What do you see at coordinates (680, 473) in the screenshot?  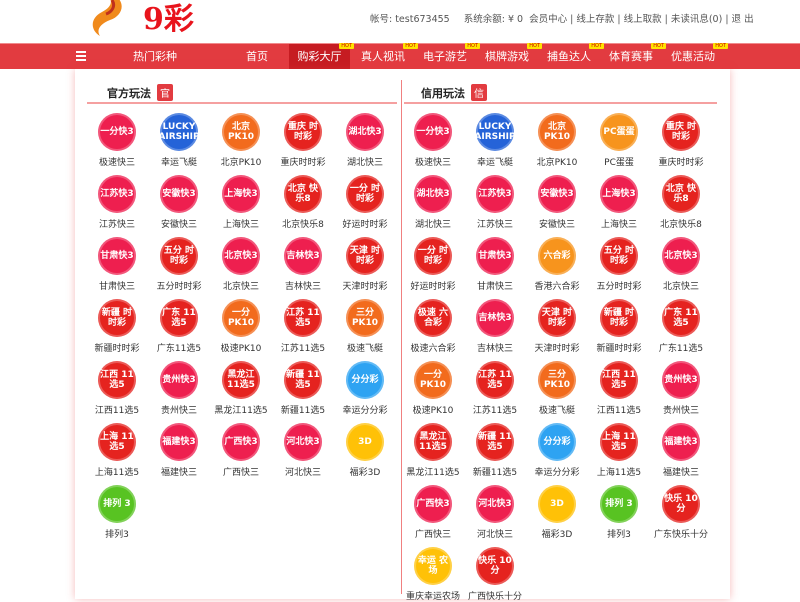 I see `game-name: 福建快三` at bounding box center [680, 473].